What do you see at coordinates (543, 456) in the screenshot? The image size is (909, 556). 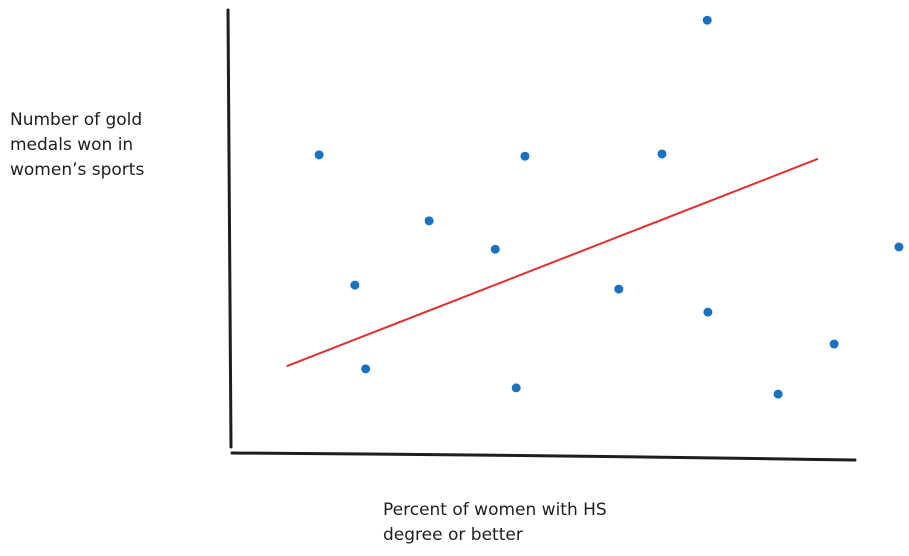 I see `x-axis` at bounding box center [543, 456].